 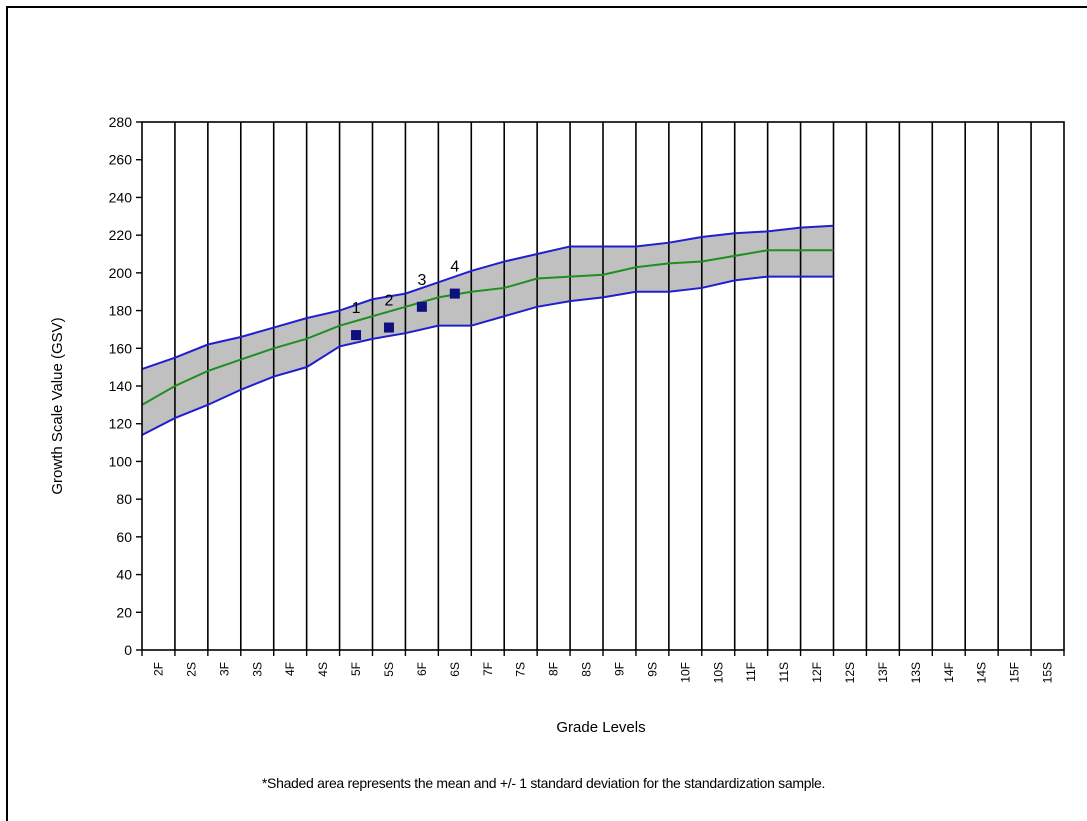 What do you see at coordinates (652, 669) in the screenshot?
I see `x-tick-label-9S: 9S` at bounding box center [652, 669].